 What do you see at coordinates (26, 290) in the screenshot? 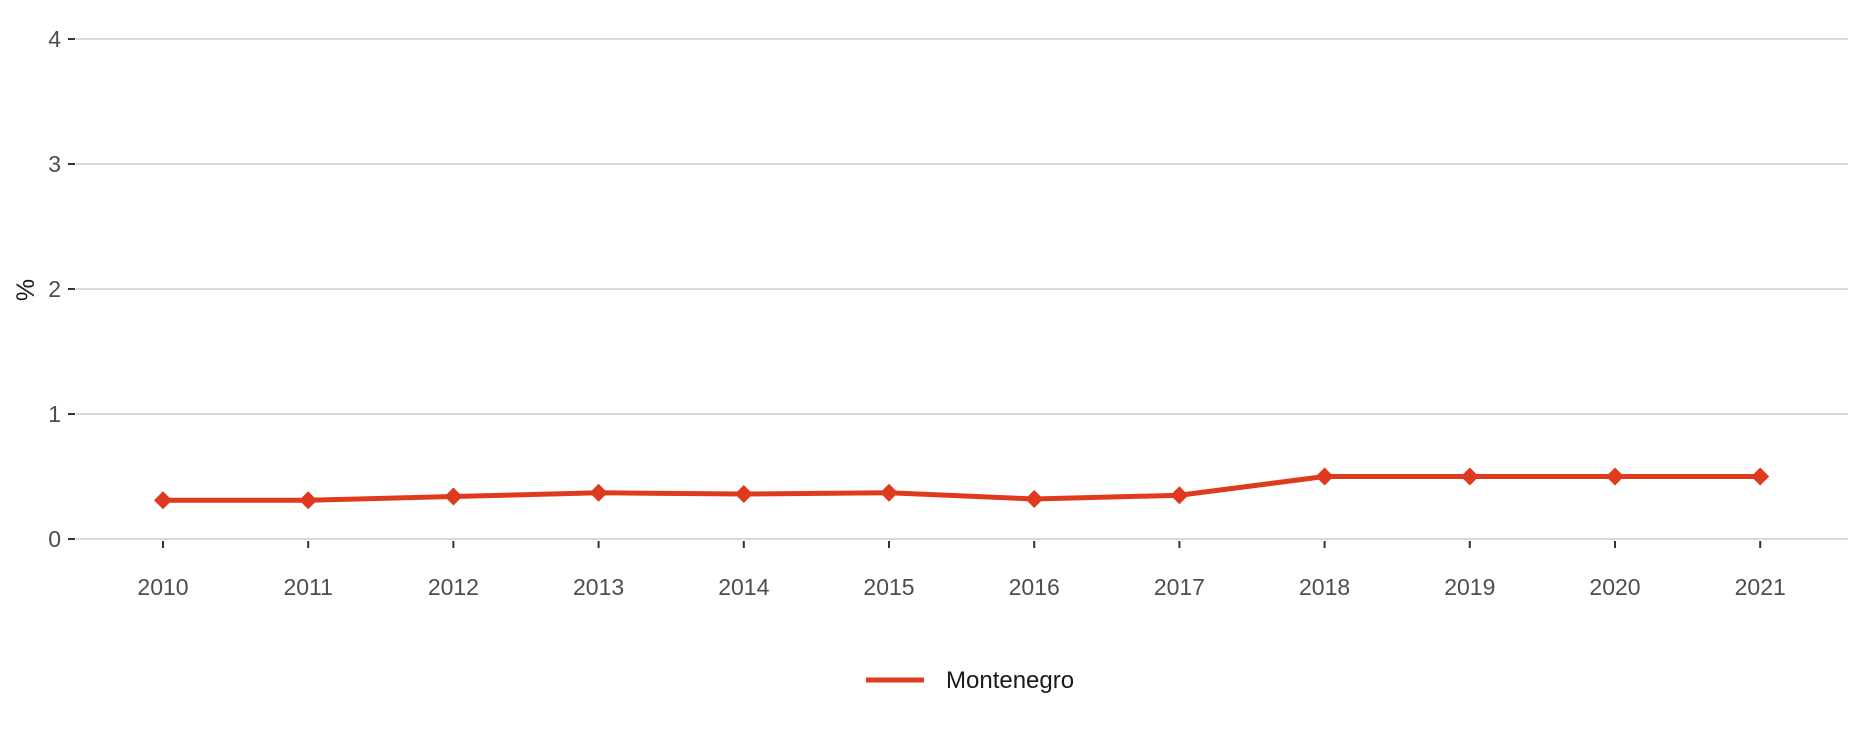
I see `y-axis-title: %` at bounding box center [26, 290].